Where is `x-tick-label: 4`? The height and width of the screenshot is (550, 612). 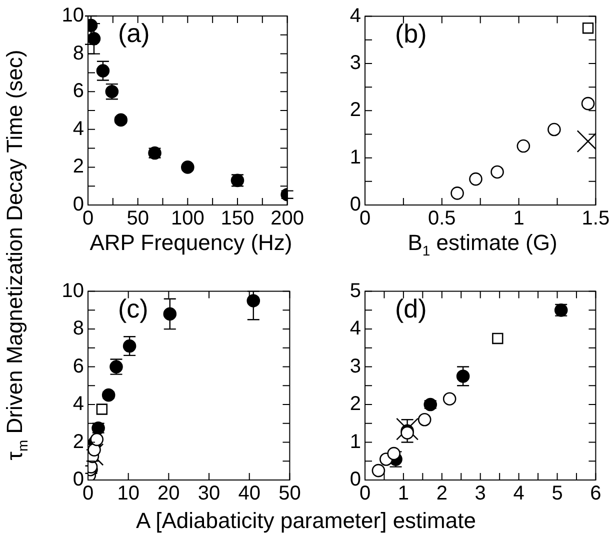
x-tick-label: 4 is located at coordinates (518, 493).